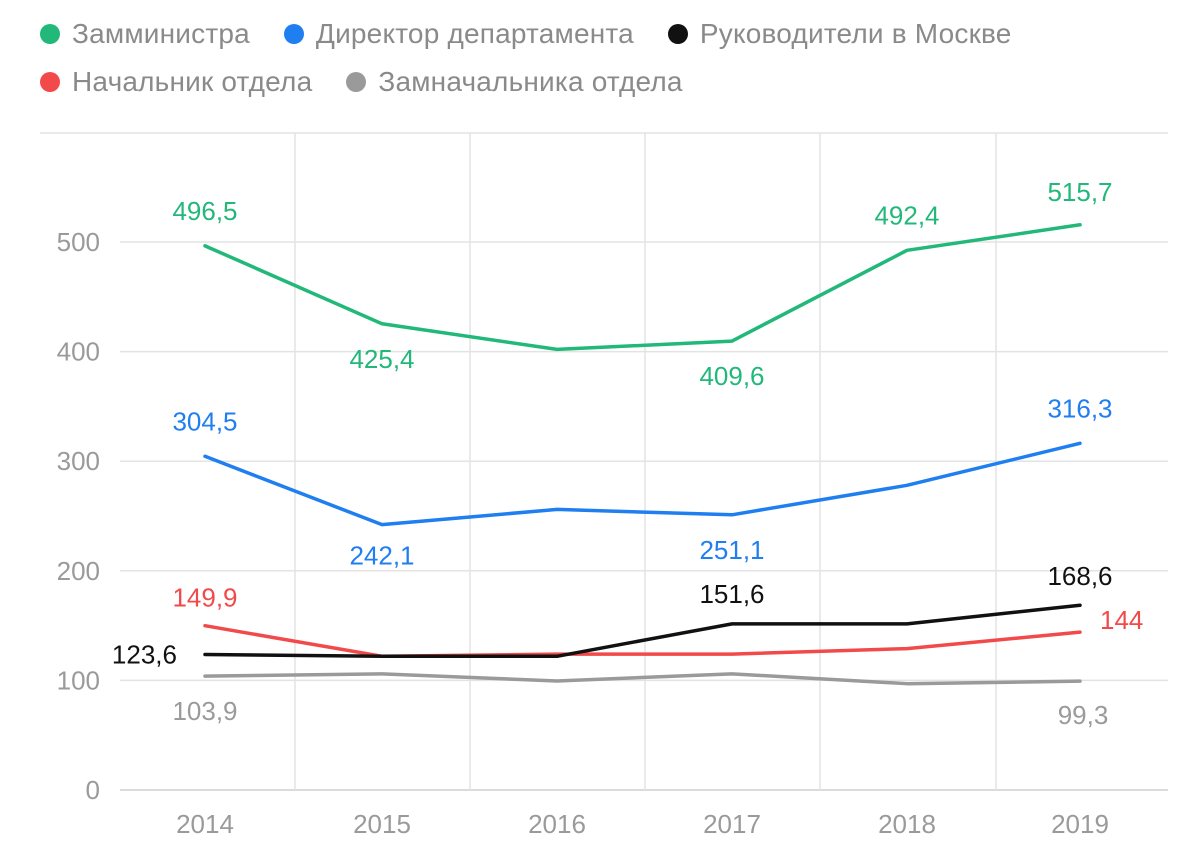 This screenshot has height=862, width=1194. What do you see at coordinates (855, 33) in the screenshot?
I see `legend-label: Руководители в Москве` at bounding box center [855, 33].